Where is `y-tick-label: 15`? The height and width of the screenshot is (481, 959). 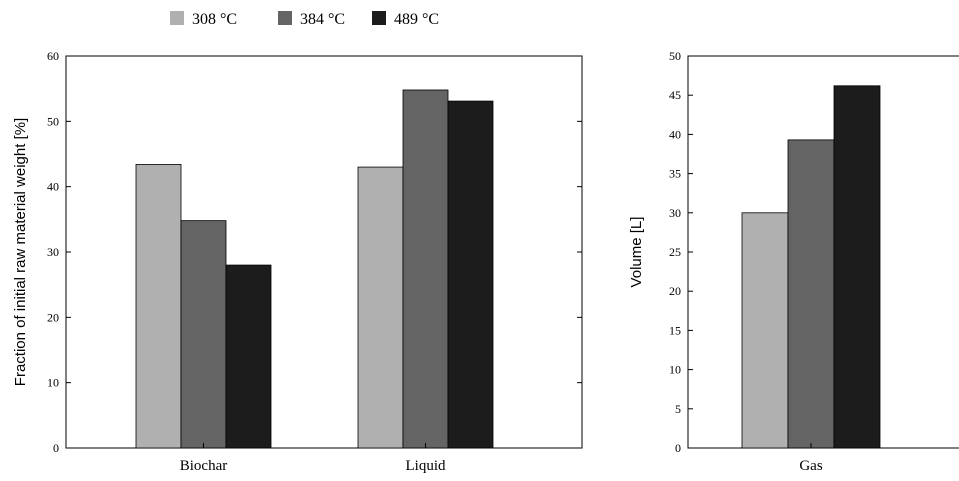 y-tick-label: 15 is located at coordinates (675, 330).